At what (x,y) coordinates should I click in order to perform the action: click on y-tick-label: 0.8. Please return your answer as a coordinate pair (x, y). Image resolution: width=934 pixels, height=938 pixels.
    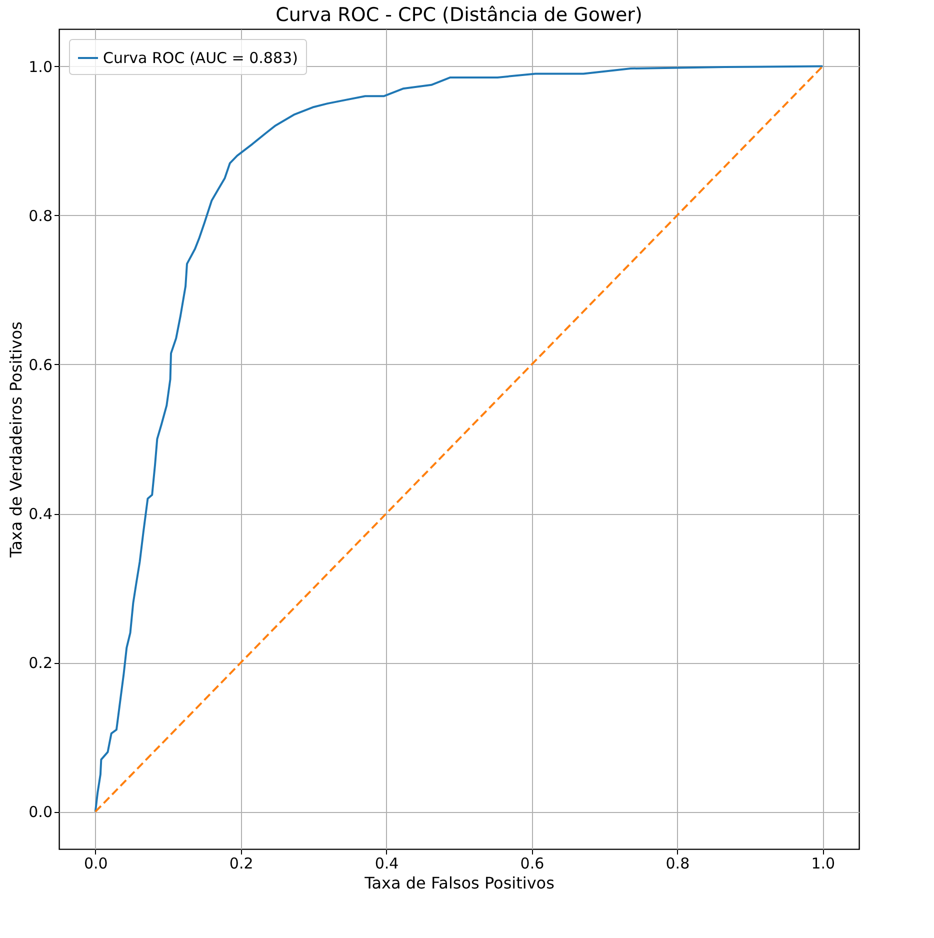
    Looking at the image, I should click on (40, 215).